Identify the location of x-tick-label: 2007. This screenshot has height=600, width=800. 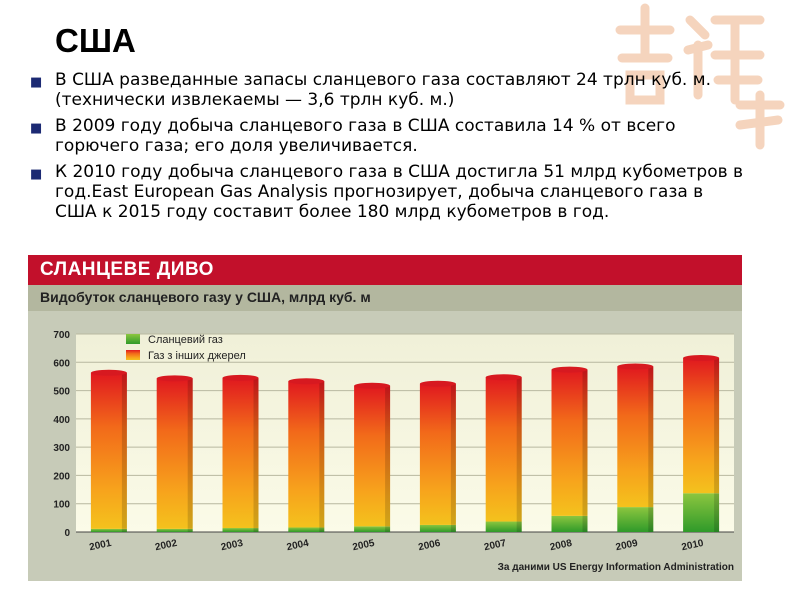
(495, 545).